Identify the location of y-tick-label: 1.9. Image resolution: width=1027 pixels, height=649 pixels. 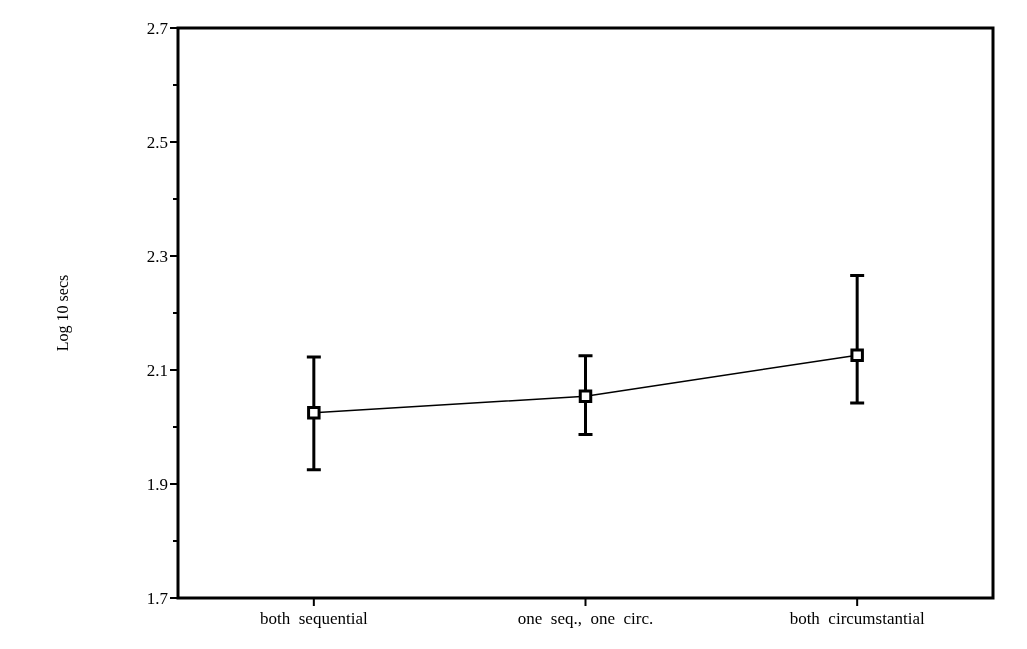
(157, 484).